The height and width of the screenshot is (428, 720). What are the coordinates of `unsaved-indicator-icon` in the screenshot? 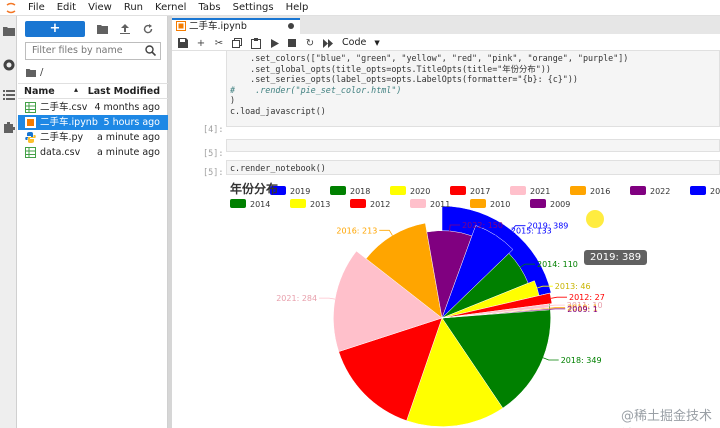 It's located at (291, 26).